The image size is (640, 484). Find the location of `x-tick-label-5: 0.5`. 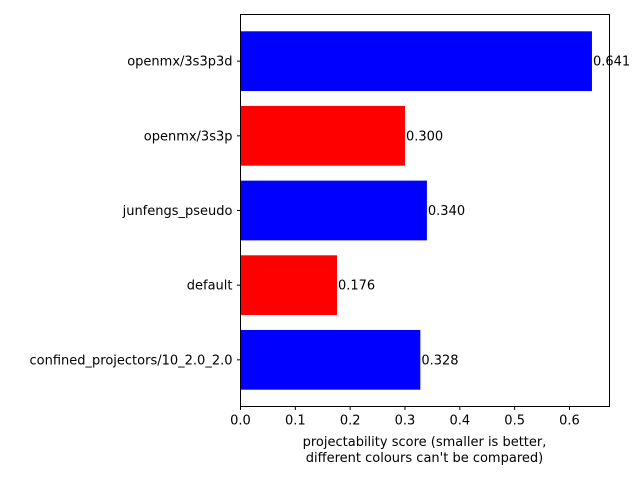

x-tick-label-5: 0.5 is located at coordinates (514, 421).